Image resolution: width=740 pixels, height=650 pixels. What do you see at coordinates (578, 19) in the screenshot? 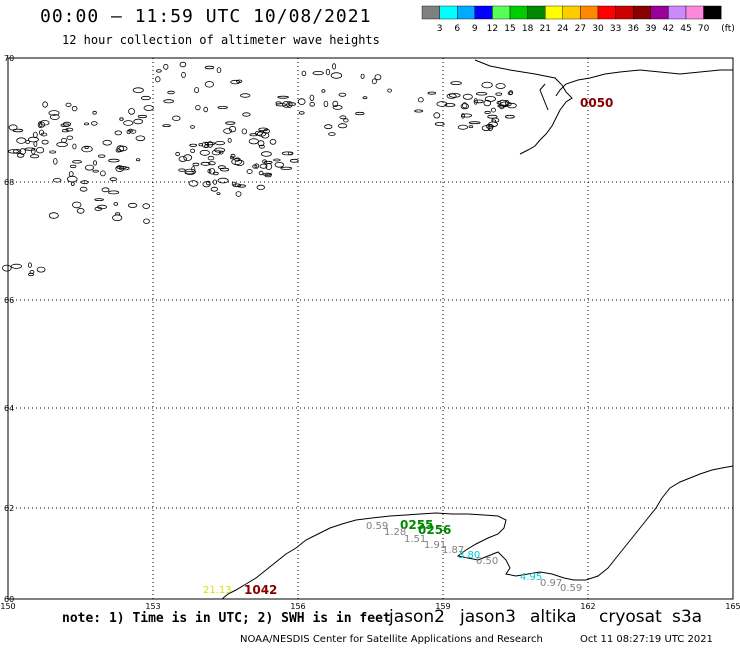
I see `wave-height-legend: 3 6 9 12 15 18 21 24 27 30 33 36 39 42 45 70 (ft)` at bounding box center [578, 19].